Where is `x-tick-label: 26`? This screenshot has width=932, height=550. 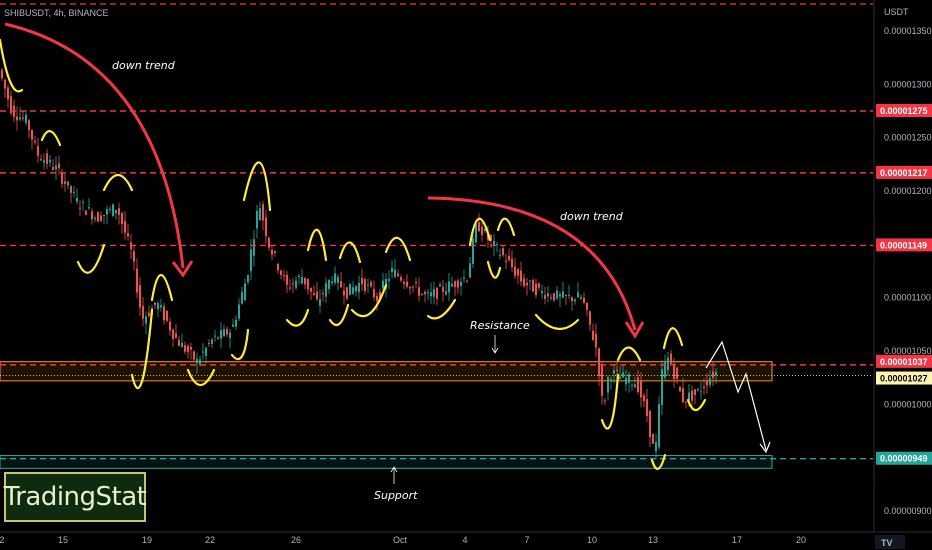
x-tick-label: 26 is located at coordinates (296, 540).